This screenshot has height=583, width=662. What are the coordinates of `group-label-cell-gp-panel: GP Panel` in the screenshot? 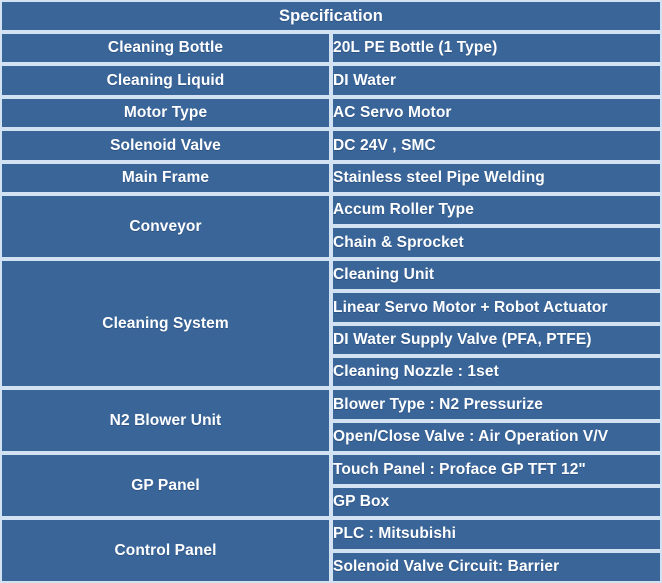 It's located at (165, 486).